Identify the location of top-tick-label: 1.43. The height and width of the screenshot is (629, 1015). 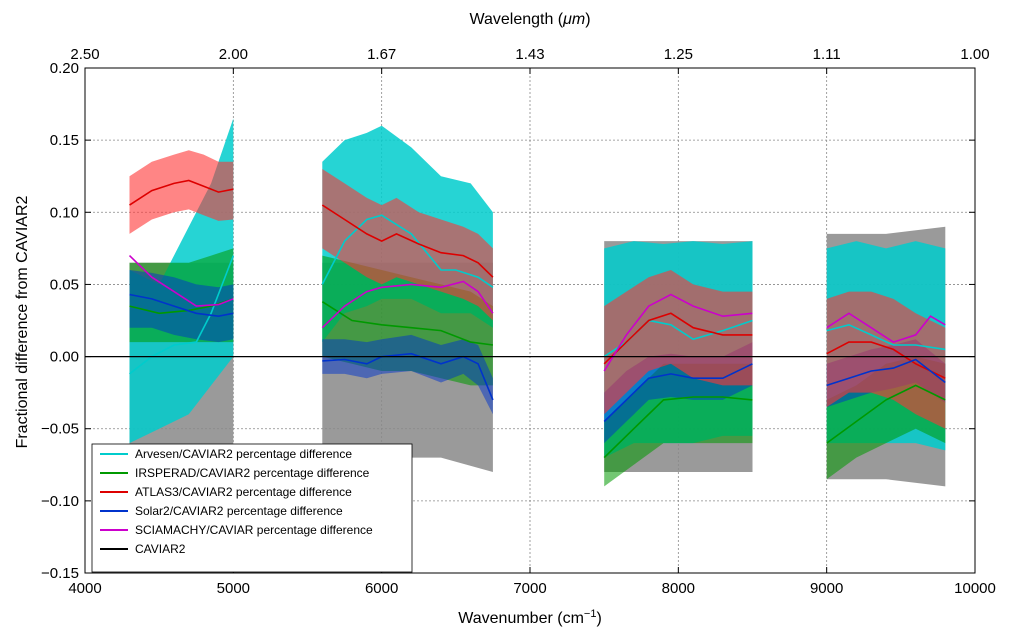
(529, 54).